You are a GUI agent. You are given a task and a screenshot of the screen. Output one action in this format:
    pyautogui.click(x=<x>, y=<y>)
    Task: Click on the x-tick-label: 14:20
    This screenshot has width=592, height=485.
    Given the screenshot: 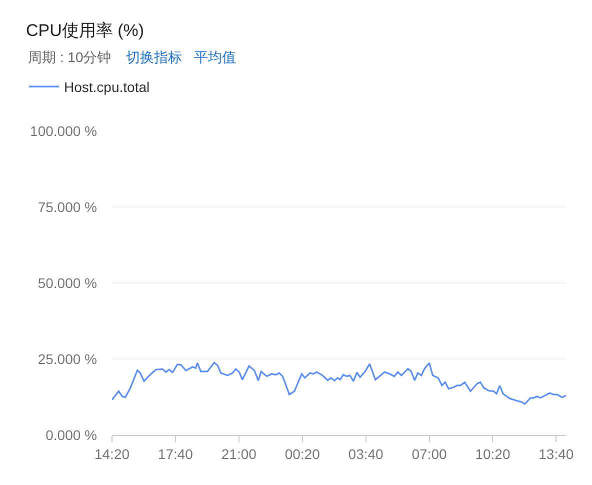 What is the action you would take?
    pyautogui.click(x=112, y=454)
    